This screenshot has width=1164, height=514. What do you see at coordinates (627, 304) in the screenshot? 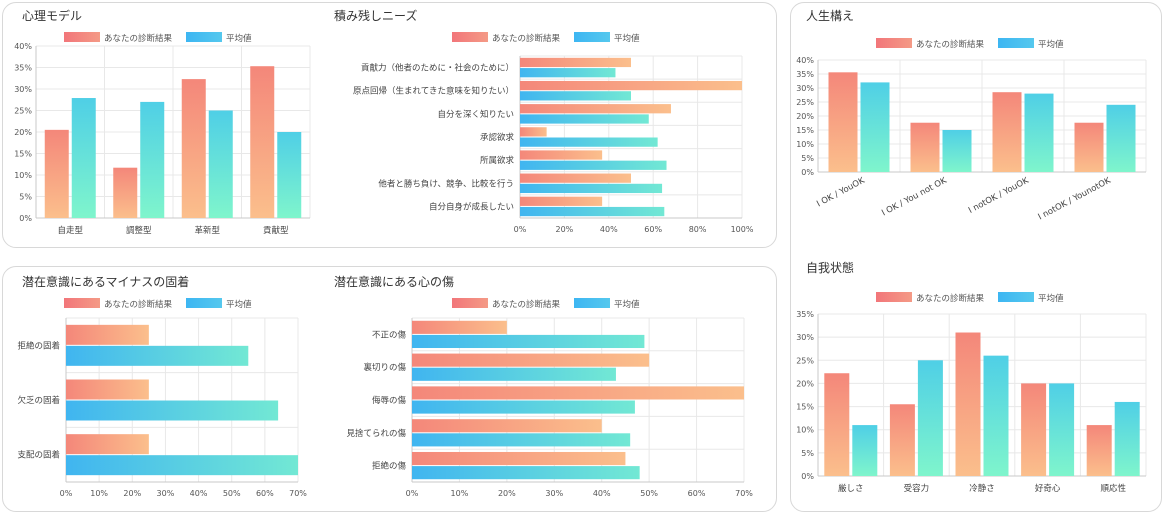
I see `c5-legend-label-average: 平均値` at bounding box center [627, 304].